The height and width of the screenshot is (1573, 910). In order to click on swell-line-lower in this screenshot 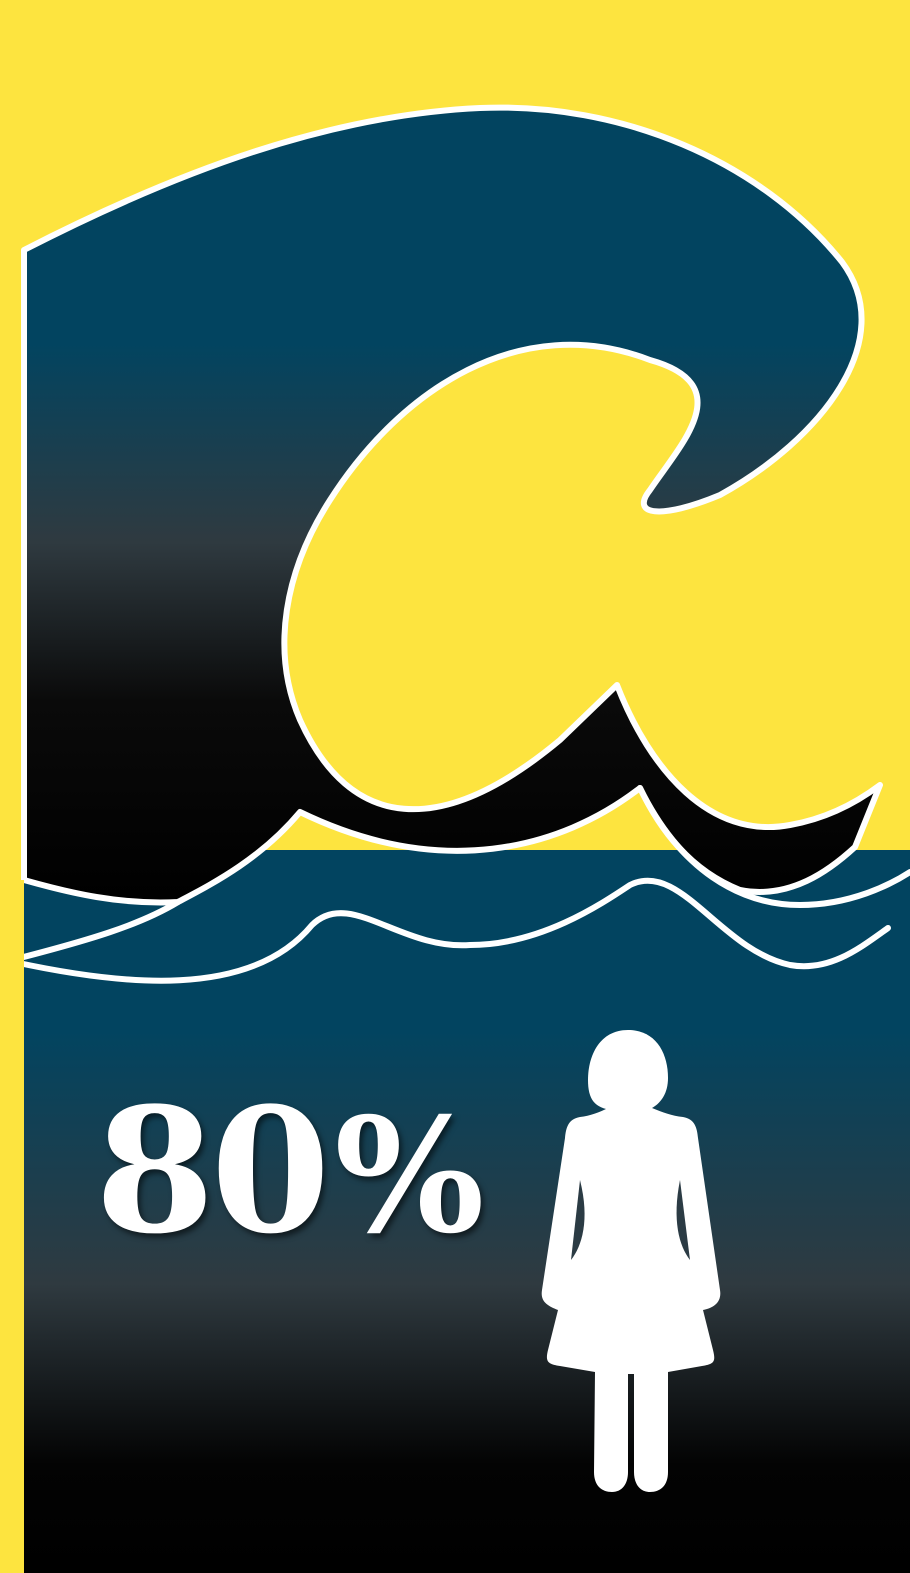, I will do `click(451, 930)`.